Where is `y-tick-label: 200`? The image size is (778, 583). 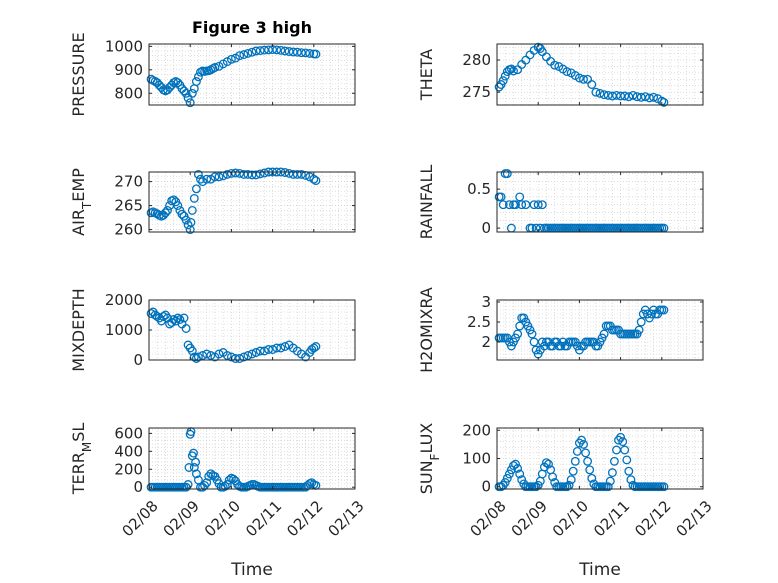 y-tick-label: 200 is located at coordinates (128, 469).